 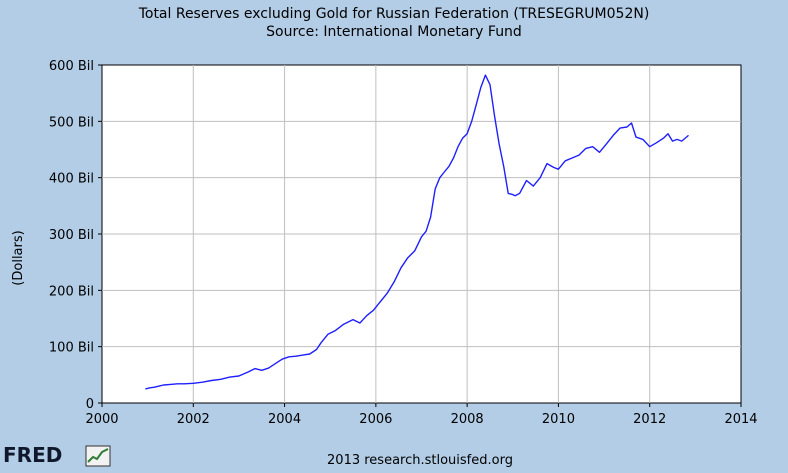 What do you see at coordinates (71, 348) in the screenshot?
I see `y-tick-label: 100 Bil` at bounding box center [71, 348].